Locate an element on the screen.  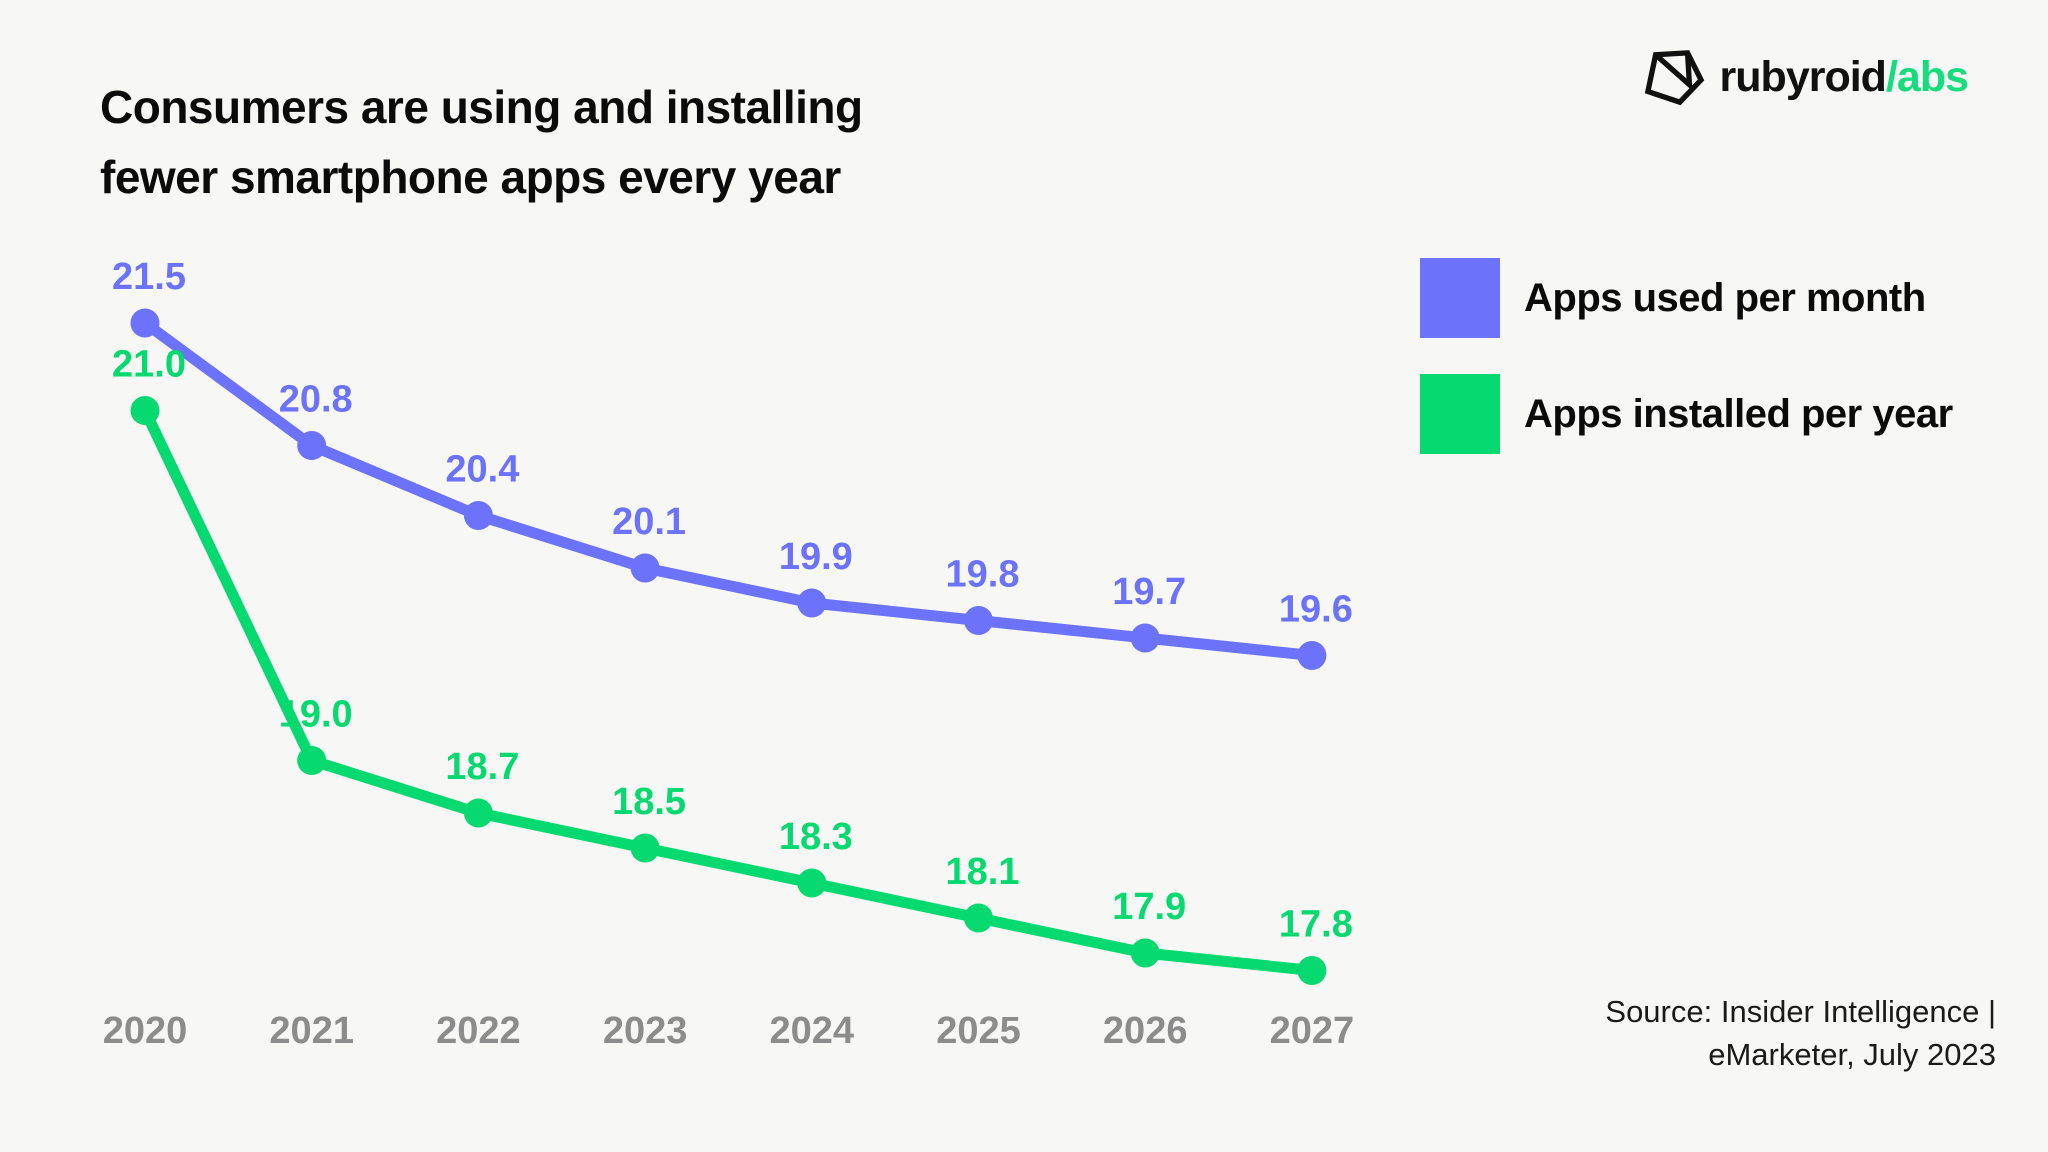
data-point-apps-used-per-month-2025 is located at coordinates (978, 620).